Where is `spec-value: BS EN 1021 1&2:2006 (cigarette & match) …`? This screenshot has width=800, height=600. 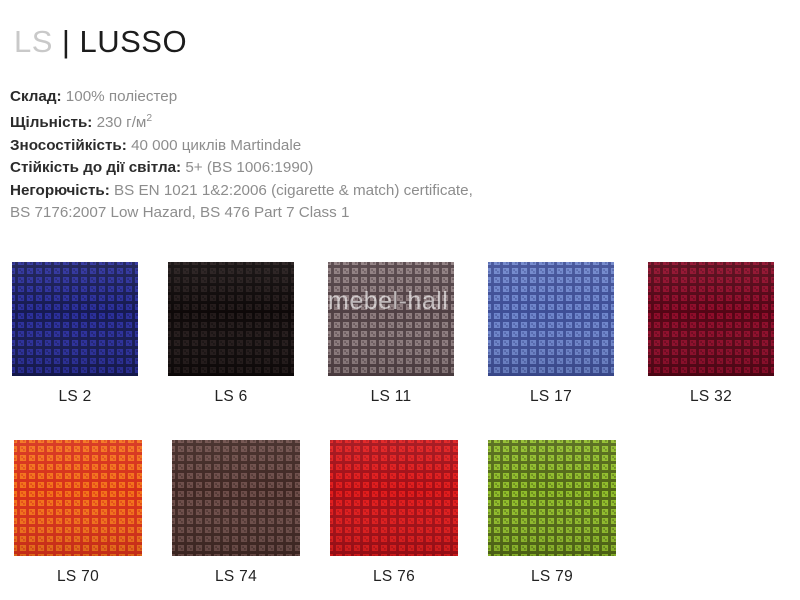
spec-value: BS EN 1021 1&2:2006 (cigarette & match) … is located at coordinates (293, 190).